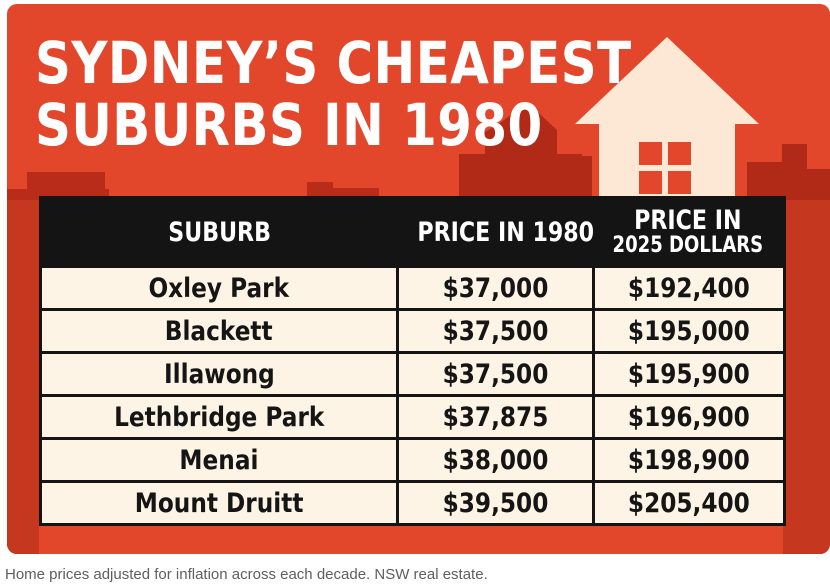 The image size is (830, 587). Describe the element at coordinates (806, 377) in the screenshot. I see `skyline-band-right` at that location.